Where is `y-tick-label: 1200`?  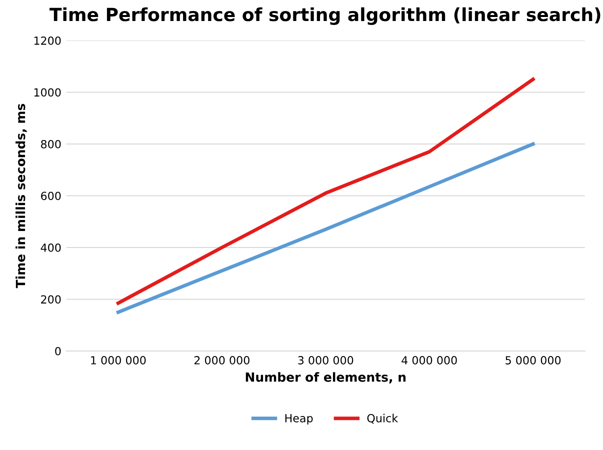
y-tick-label: 1200 is located at coordinates (47, 40).